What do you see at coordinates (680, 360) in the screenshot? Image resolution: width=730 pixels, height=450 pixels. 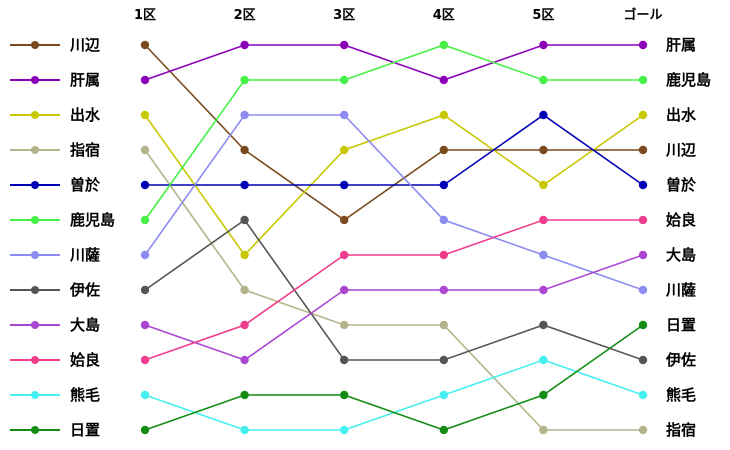 I see `final-rank-label: 伊佐` at bounding box center [680, 360].